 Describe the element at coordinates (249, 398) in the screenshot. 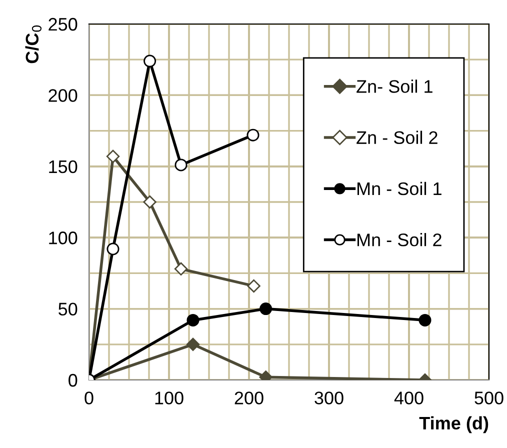

I see `x-tick-label: 200` at that location.